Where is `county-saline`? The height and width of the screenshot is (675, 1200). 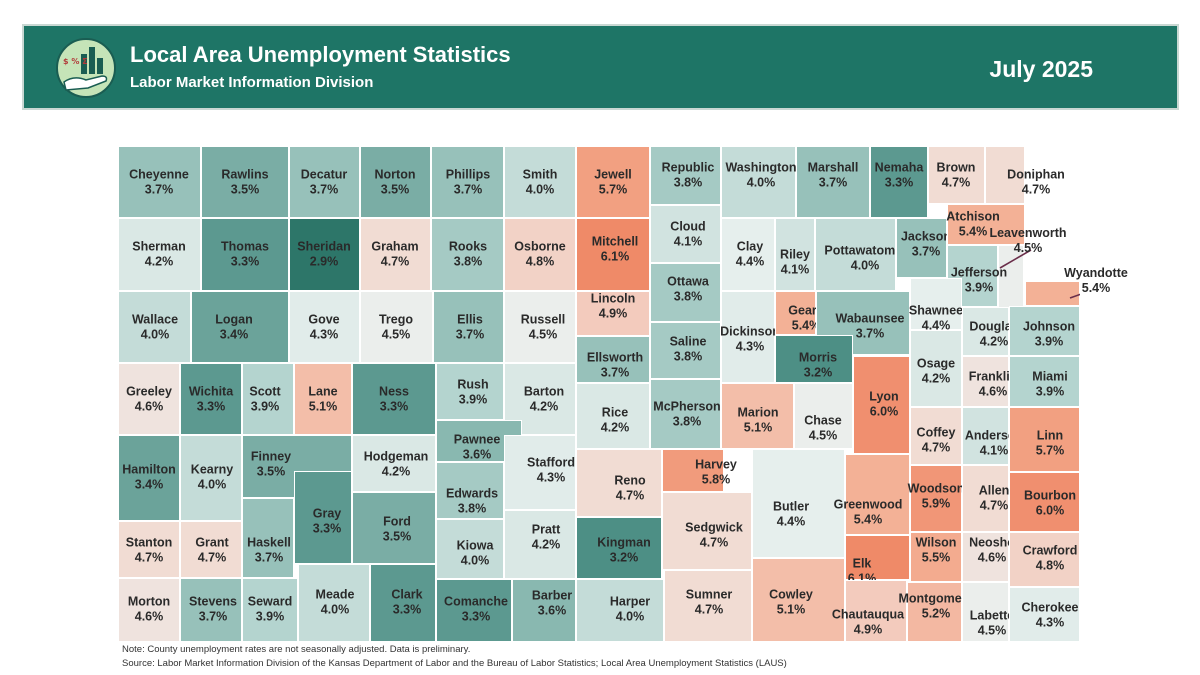 county-saline is located at coordinates (685, 350).